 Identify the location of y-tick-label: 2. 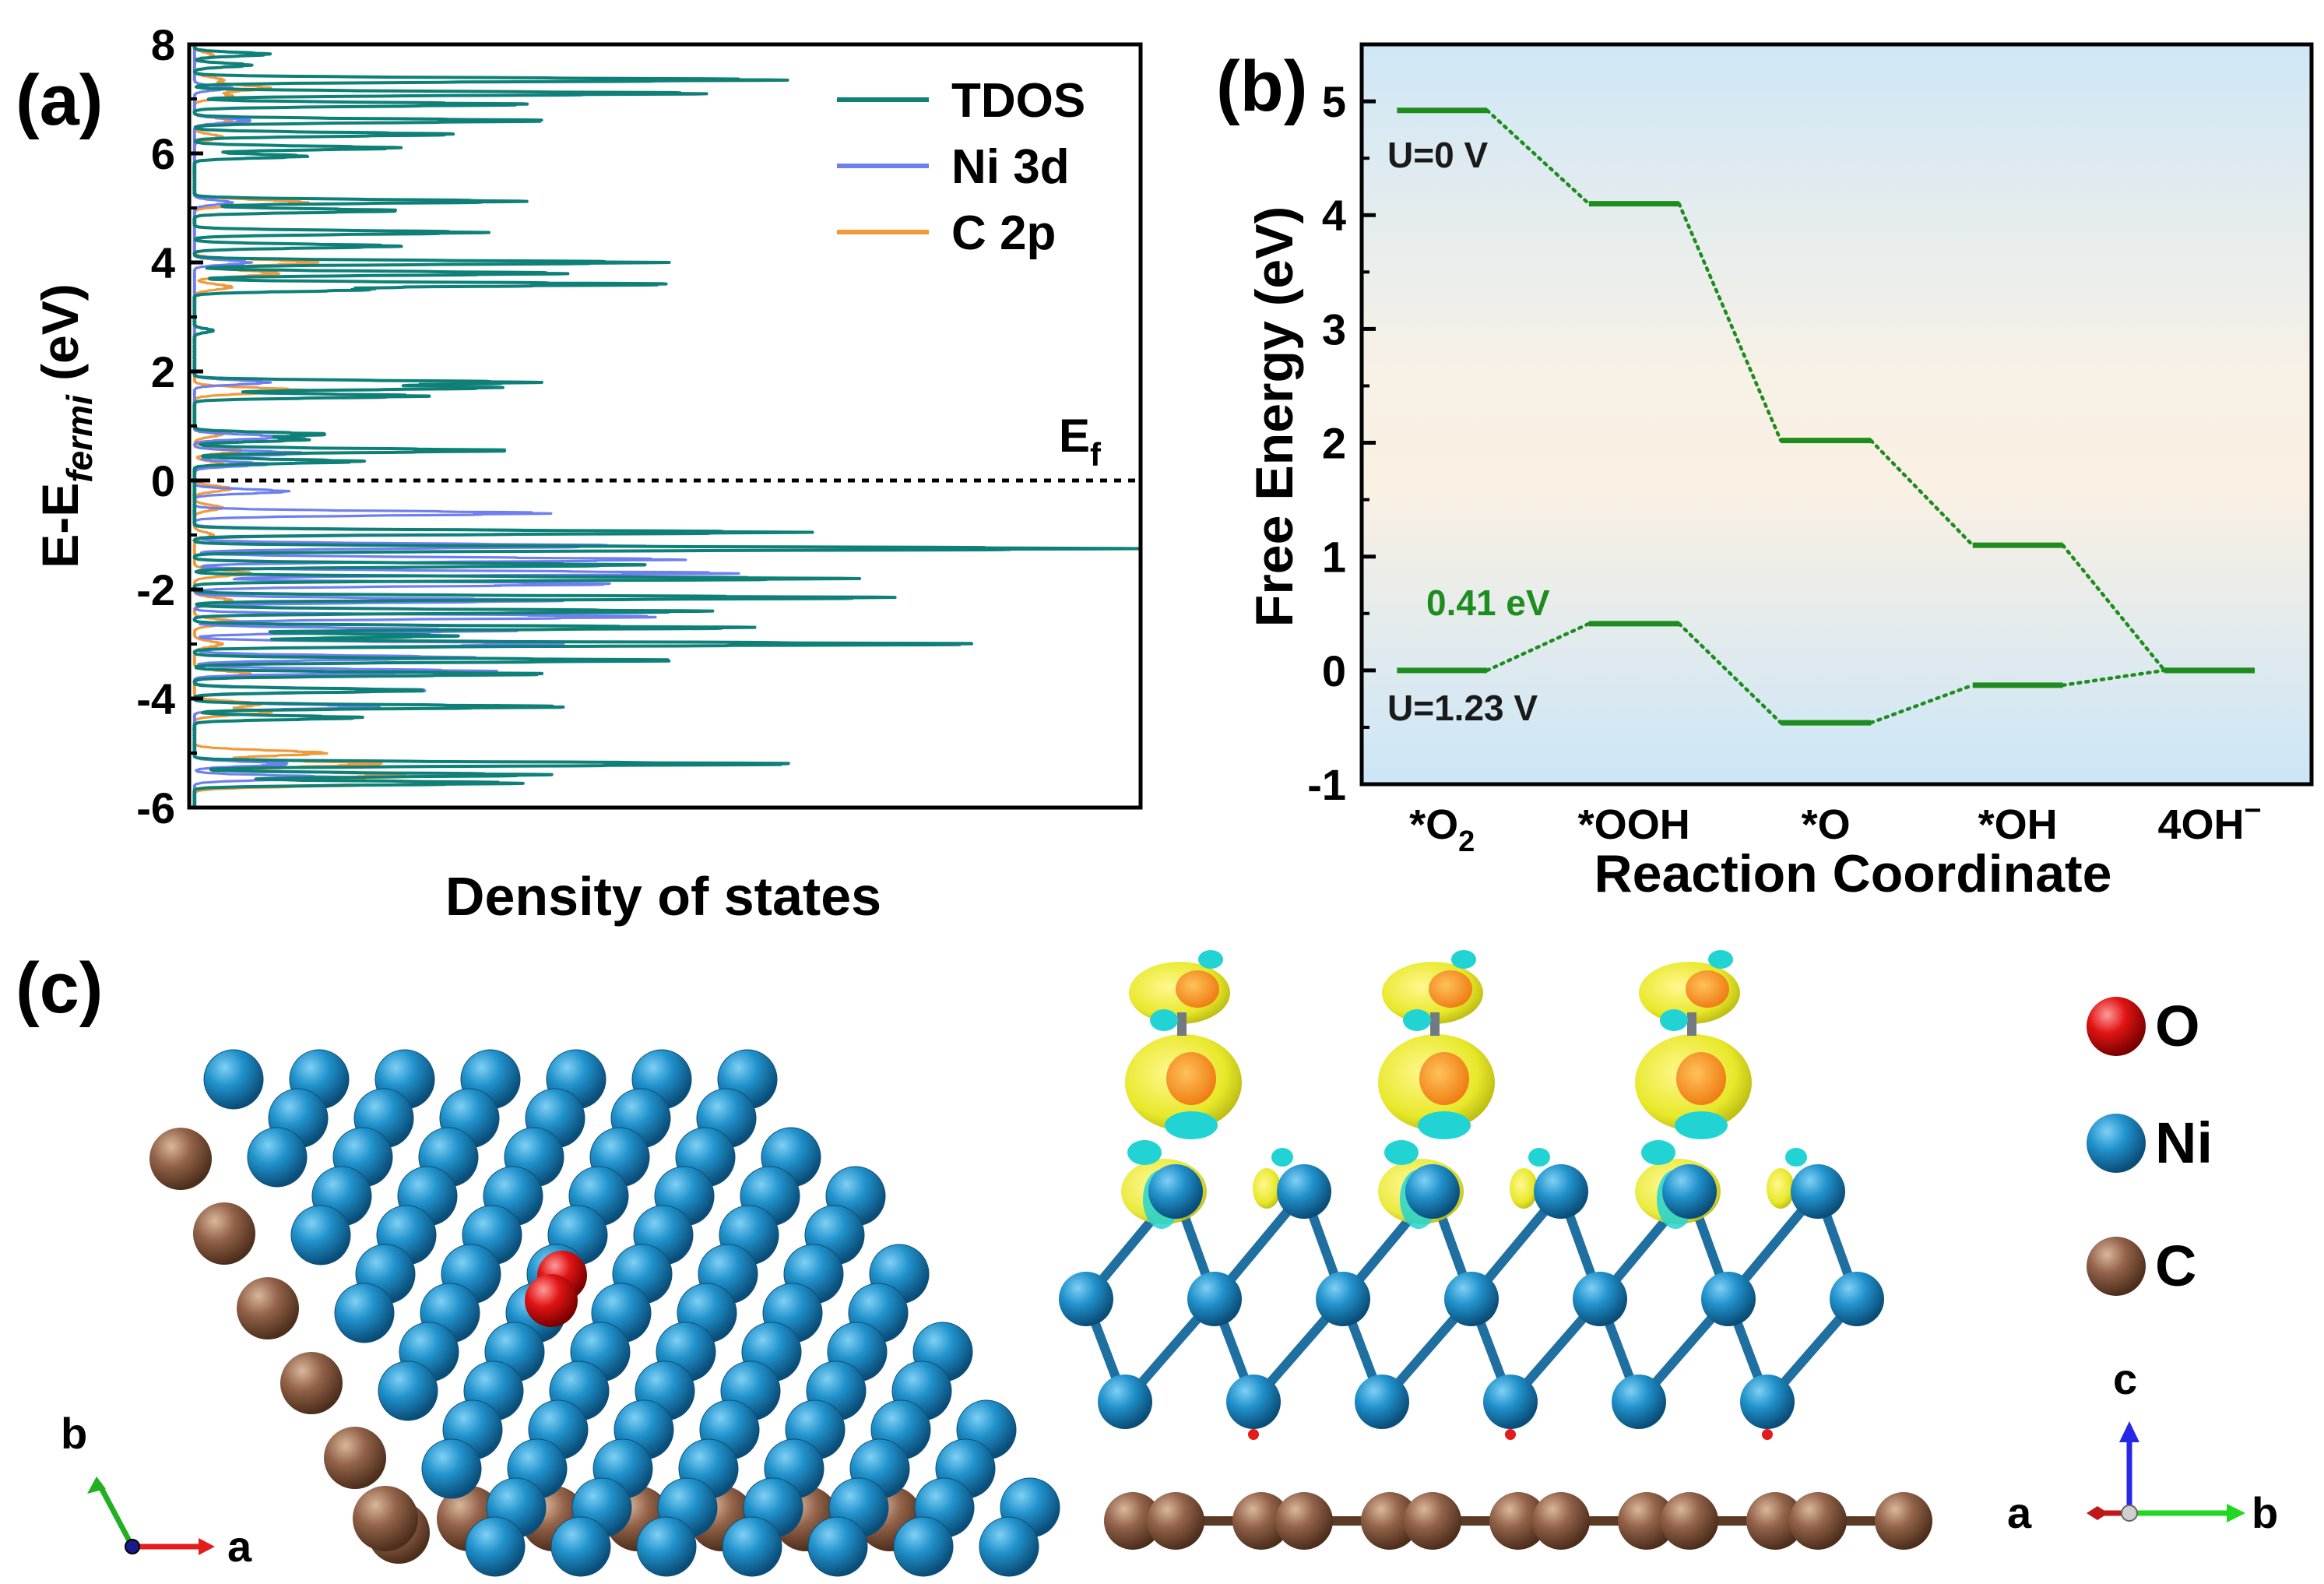
(163, 371).